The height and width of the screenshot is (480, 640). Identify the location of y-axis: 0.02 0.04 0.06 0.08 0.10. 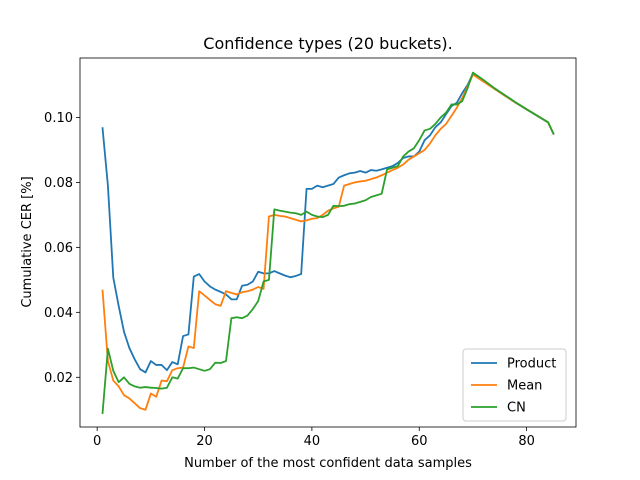
(62, 248).